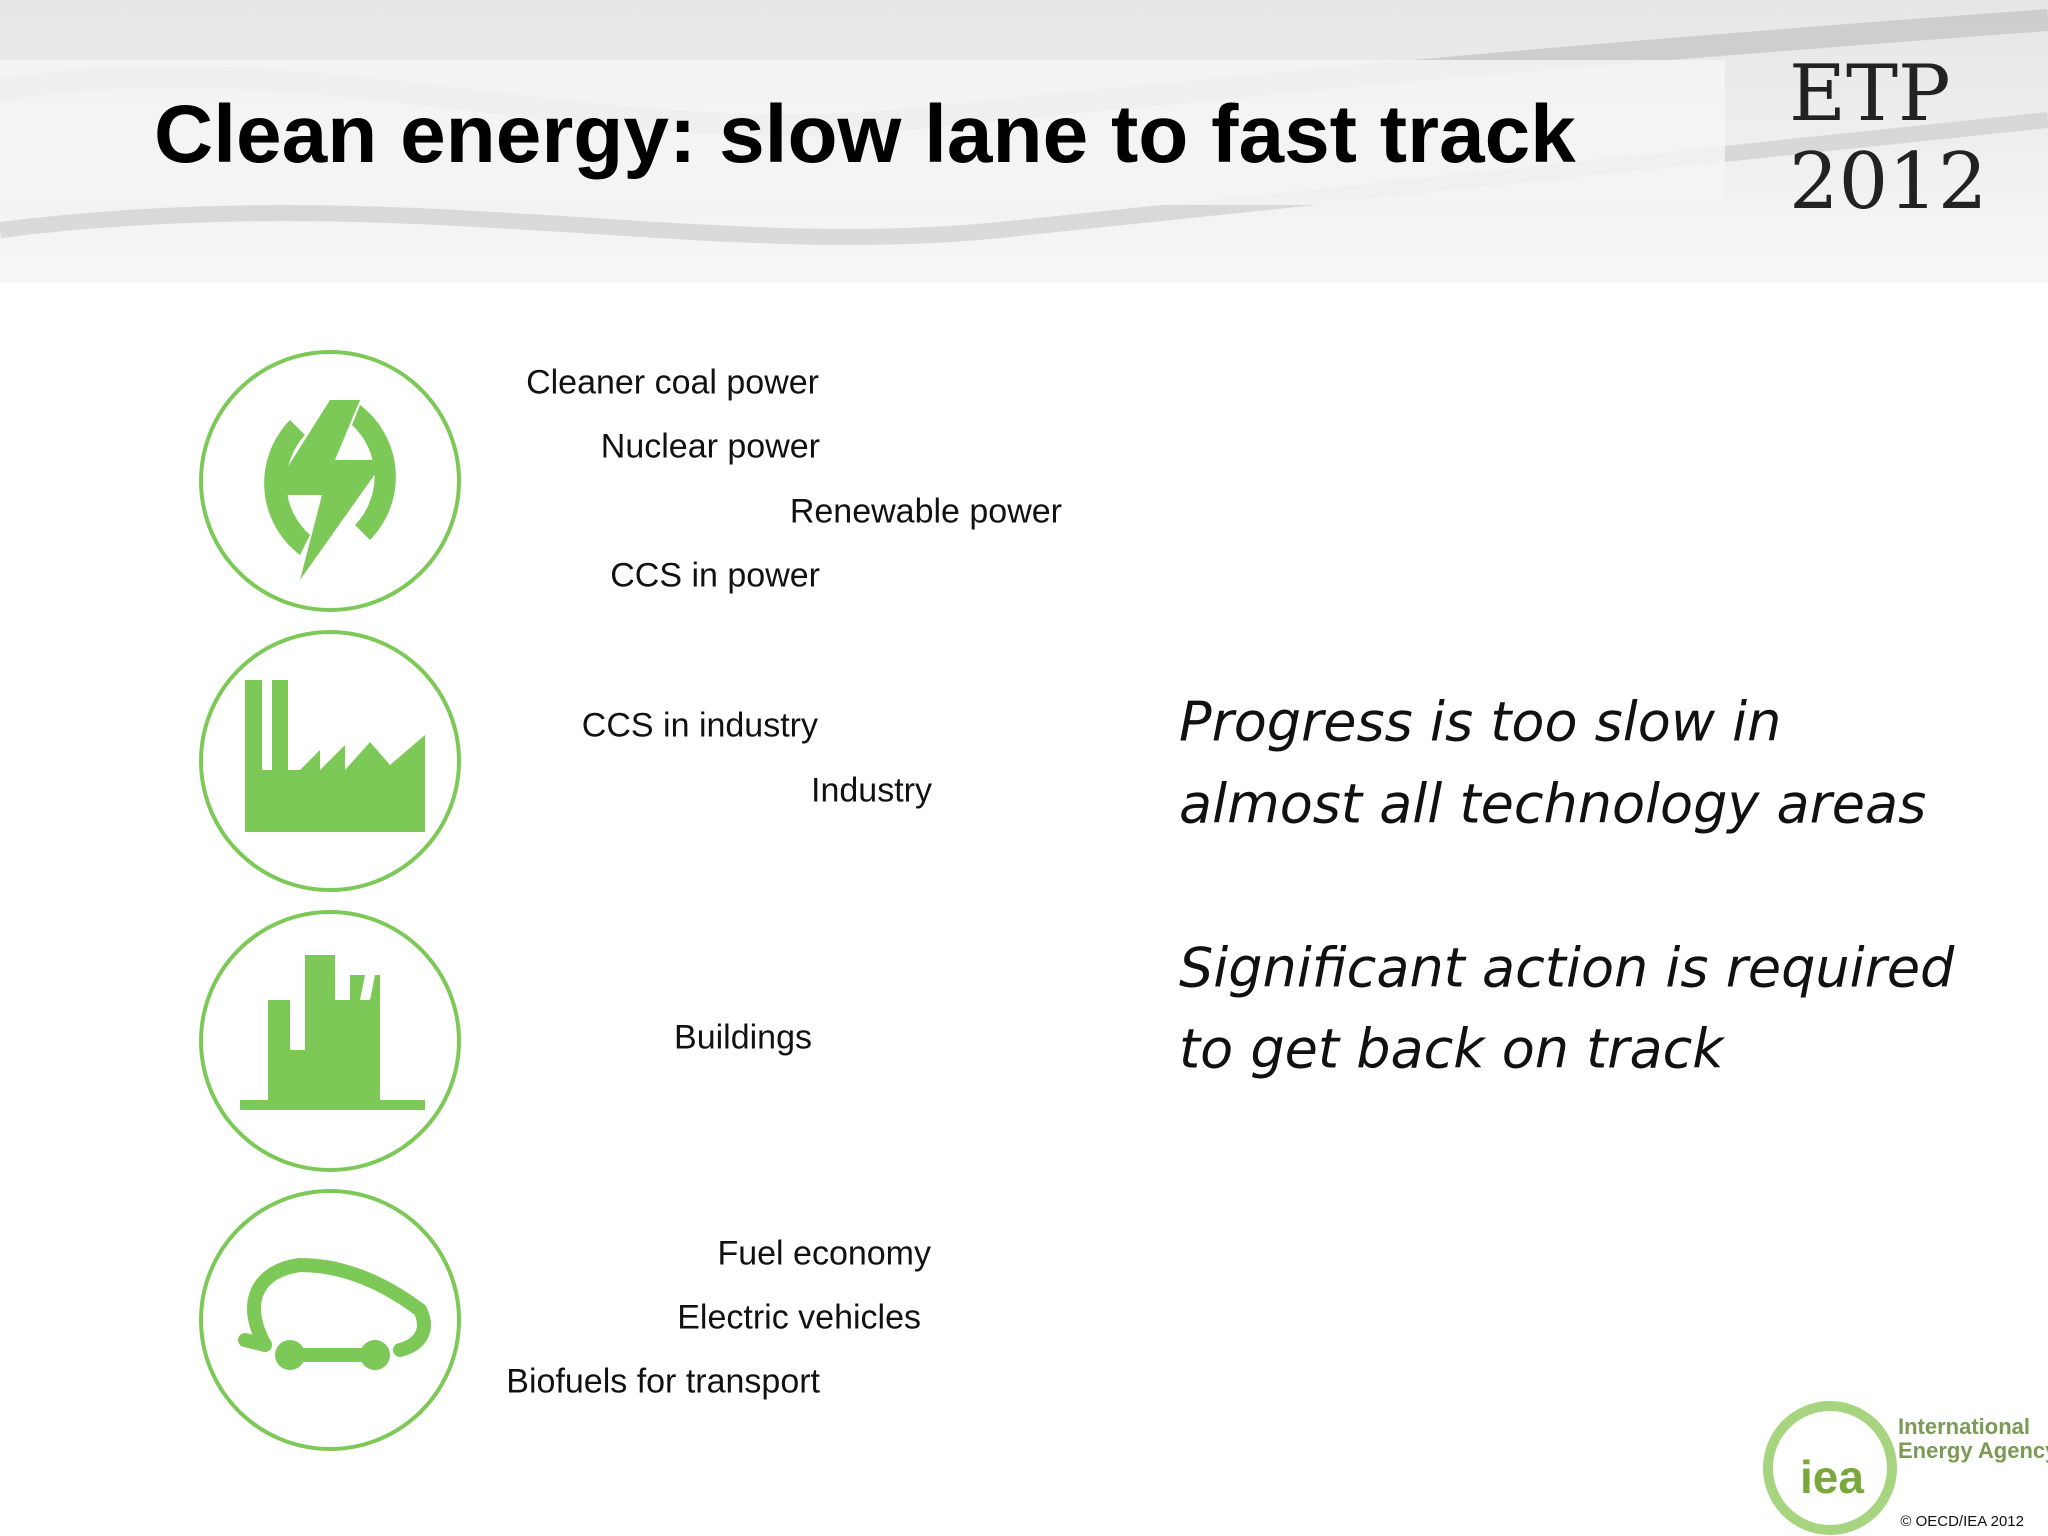 The image size is (2048, 1536). Describe the element at coordinates (1567, 968) in the screenshot. I see `statement-line: Significant action is required` at that location.